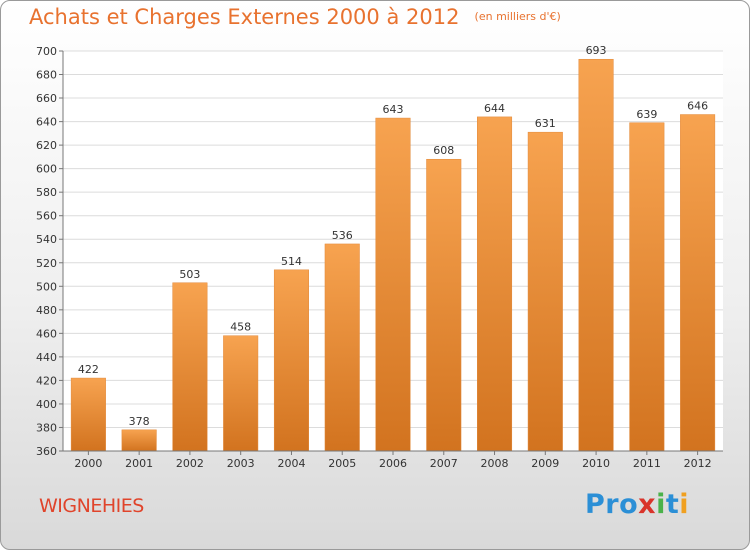 The height and width of the screenshot is (550, 750). I want to click on data-label: 643, so click(393, 109).